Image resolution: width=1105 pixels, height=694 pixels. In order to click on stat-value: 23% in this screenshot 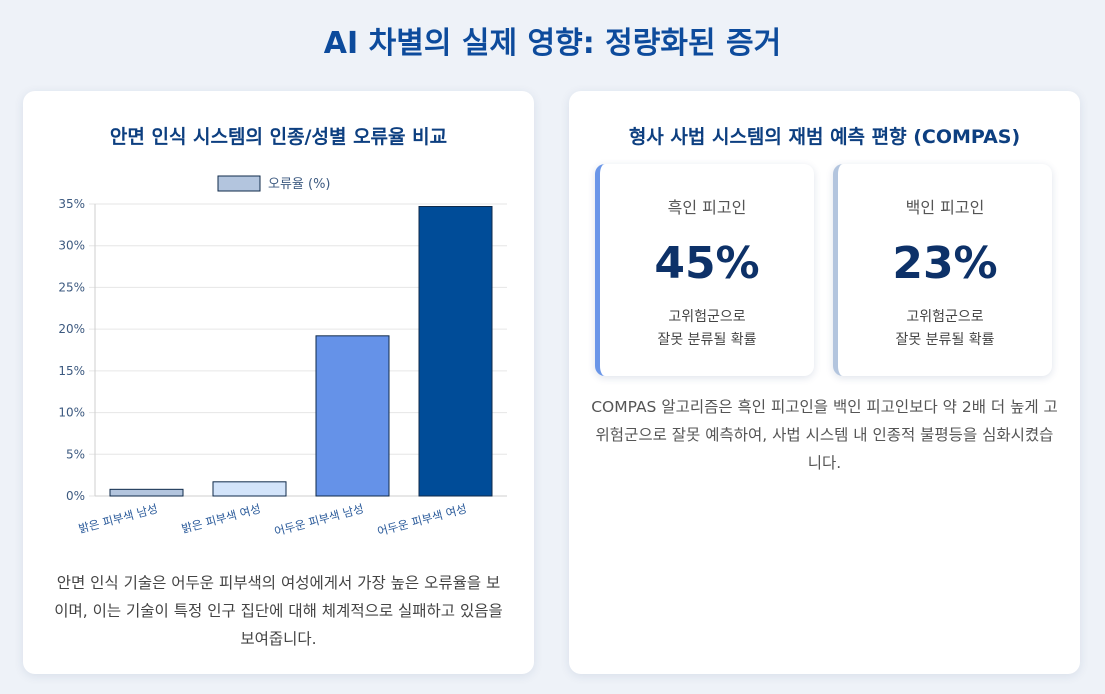, I will do `click(945, 263)`.